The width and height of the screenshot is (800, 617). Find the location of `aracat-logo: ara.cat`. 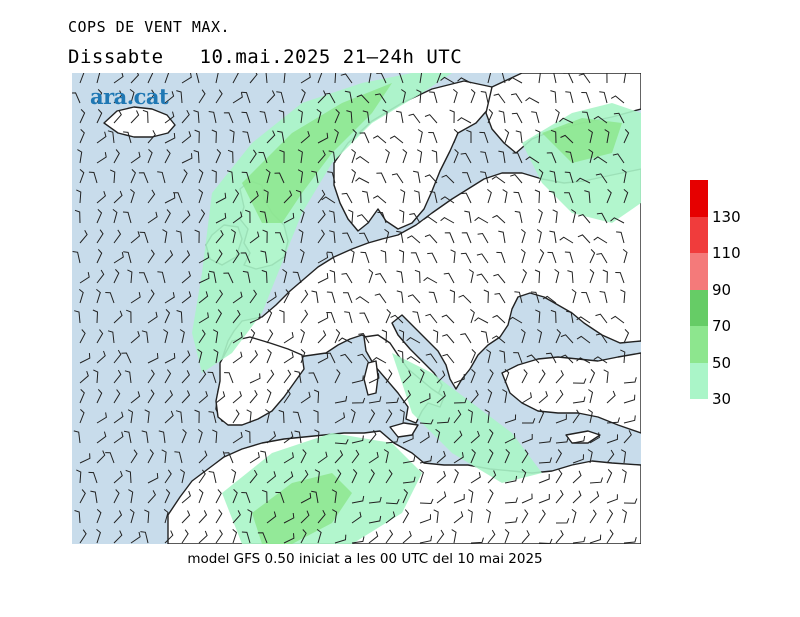

aracat-logo: ara.cat is located at coordinates (129, 96).